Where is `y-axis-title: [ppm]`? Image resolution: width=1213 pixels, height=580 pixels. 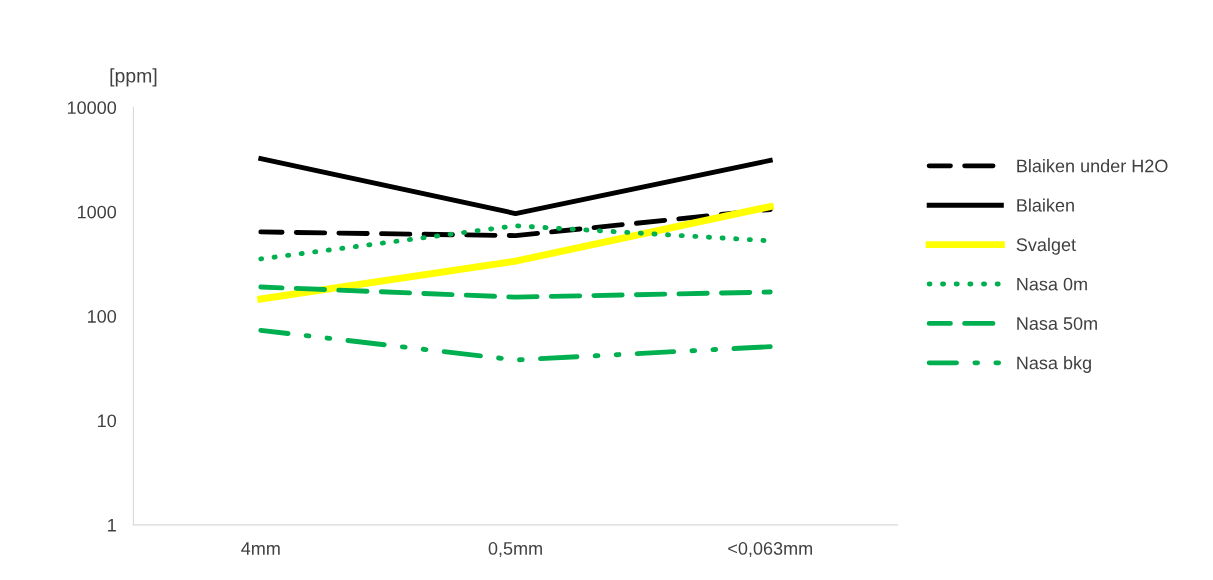 y-axis-title: [ppm] is located at coordinates (133, 77).